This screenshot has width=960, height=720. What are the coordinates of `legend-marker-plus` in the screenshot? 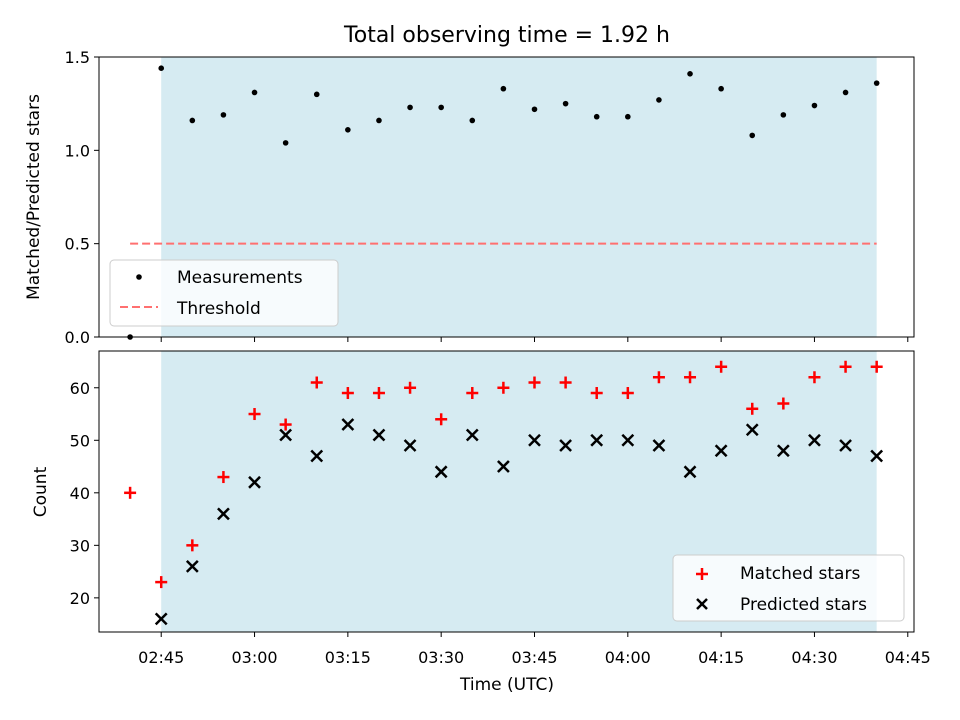 It's located at (702, 574).